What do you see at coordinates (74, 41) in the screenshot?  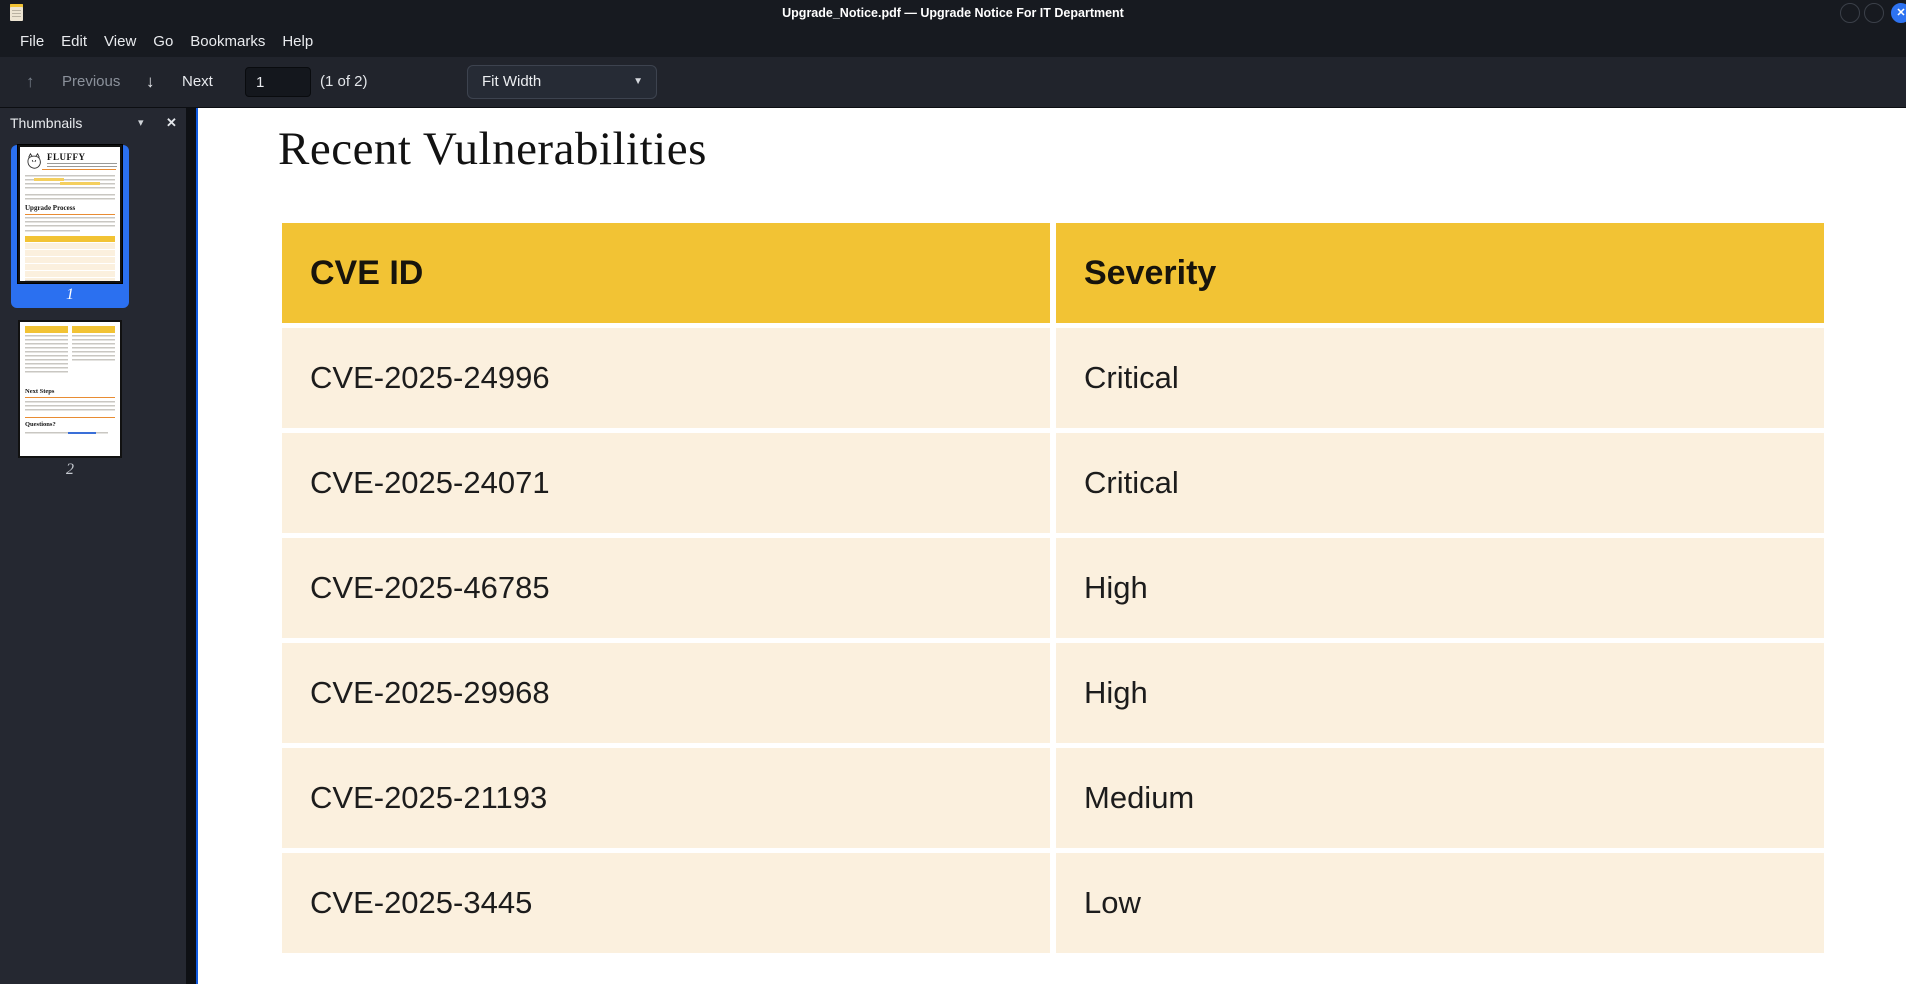 I see `menu-edit: Edit` at bounding box center [74, 41].